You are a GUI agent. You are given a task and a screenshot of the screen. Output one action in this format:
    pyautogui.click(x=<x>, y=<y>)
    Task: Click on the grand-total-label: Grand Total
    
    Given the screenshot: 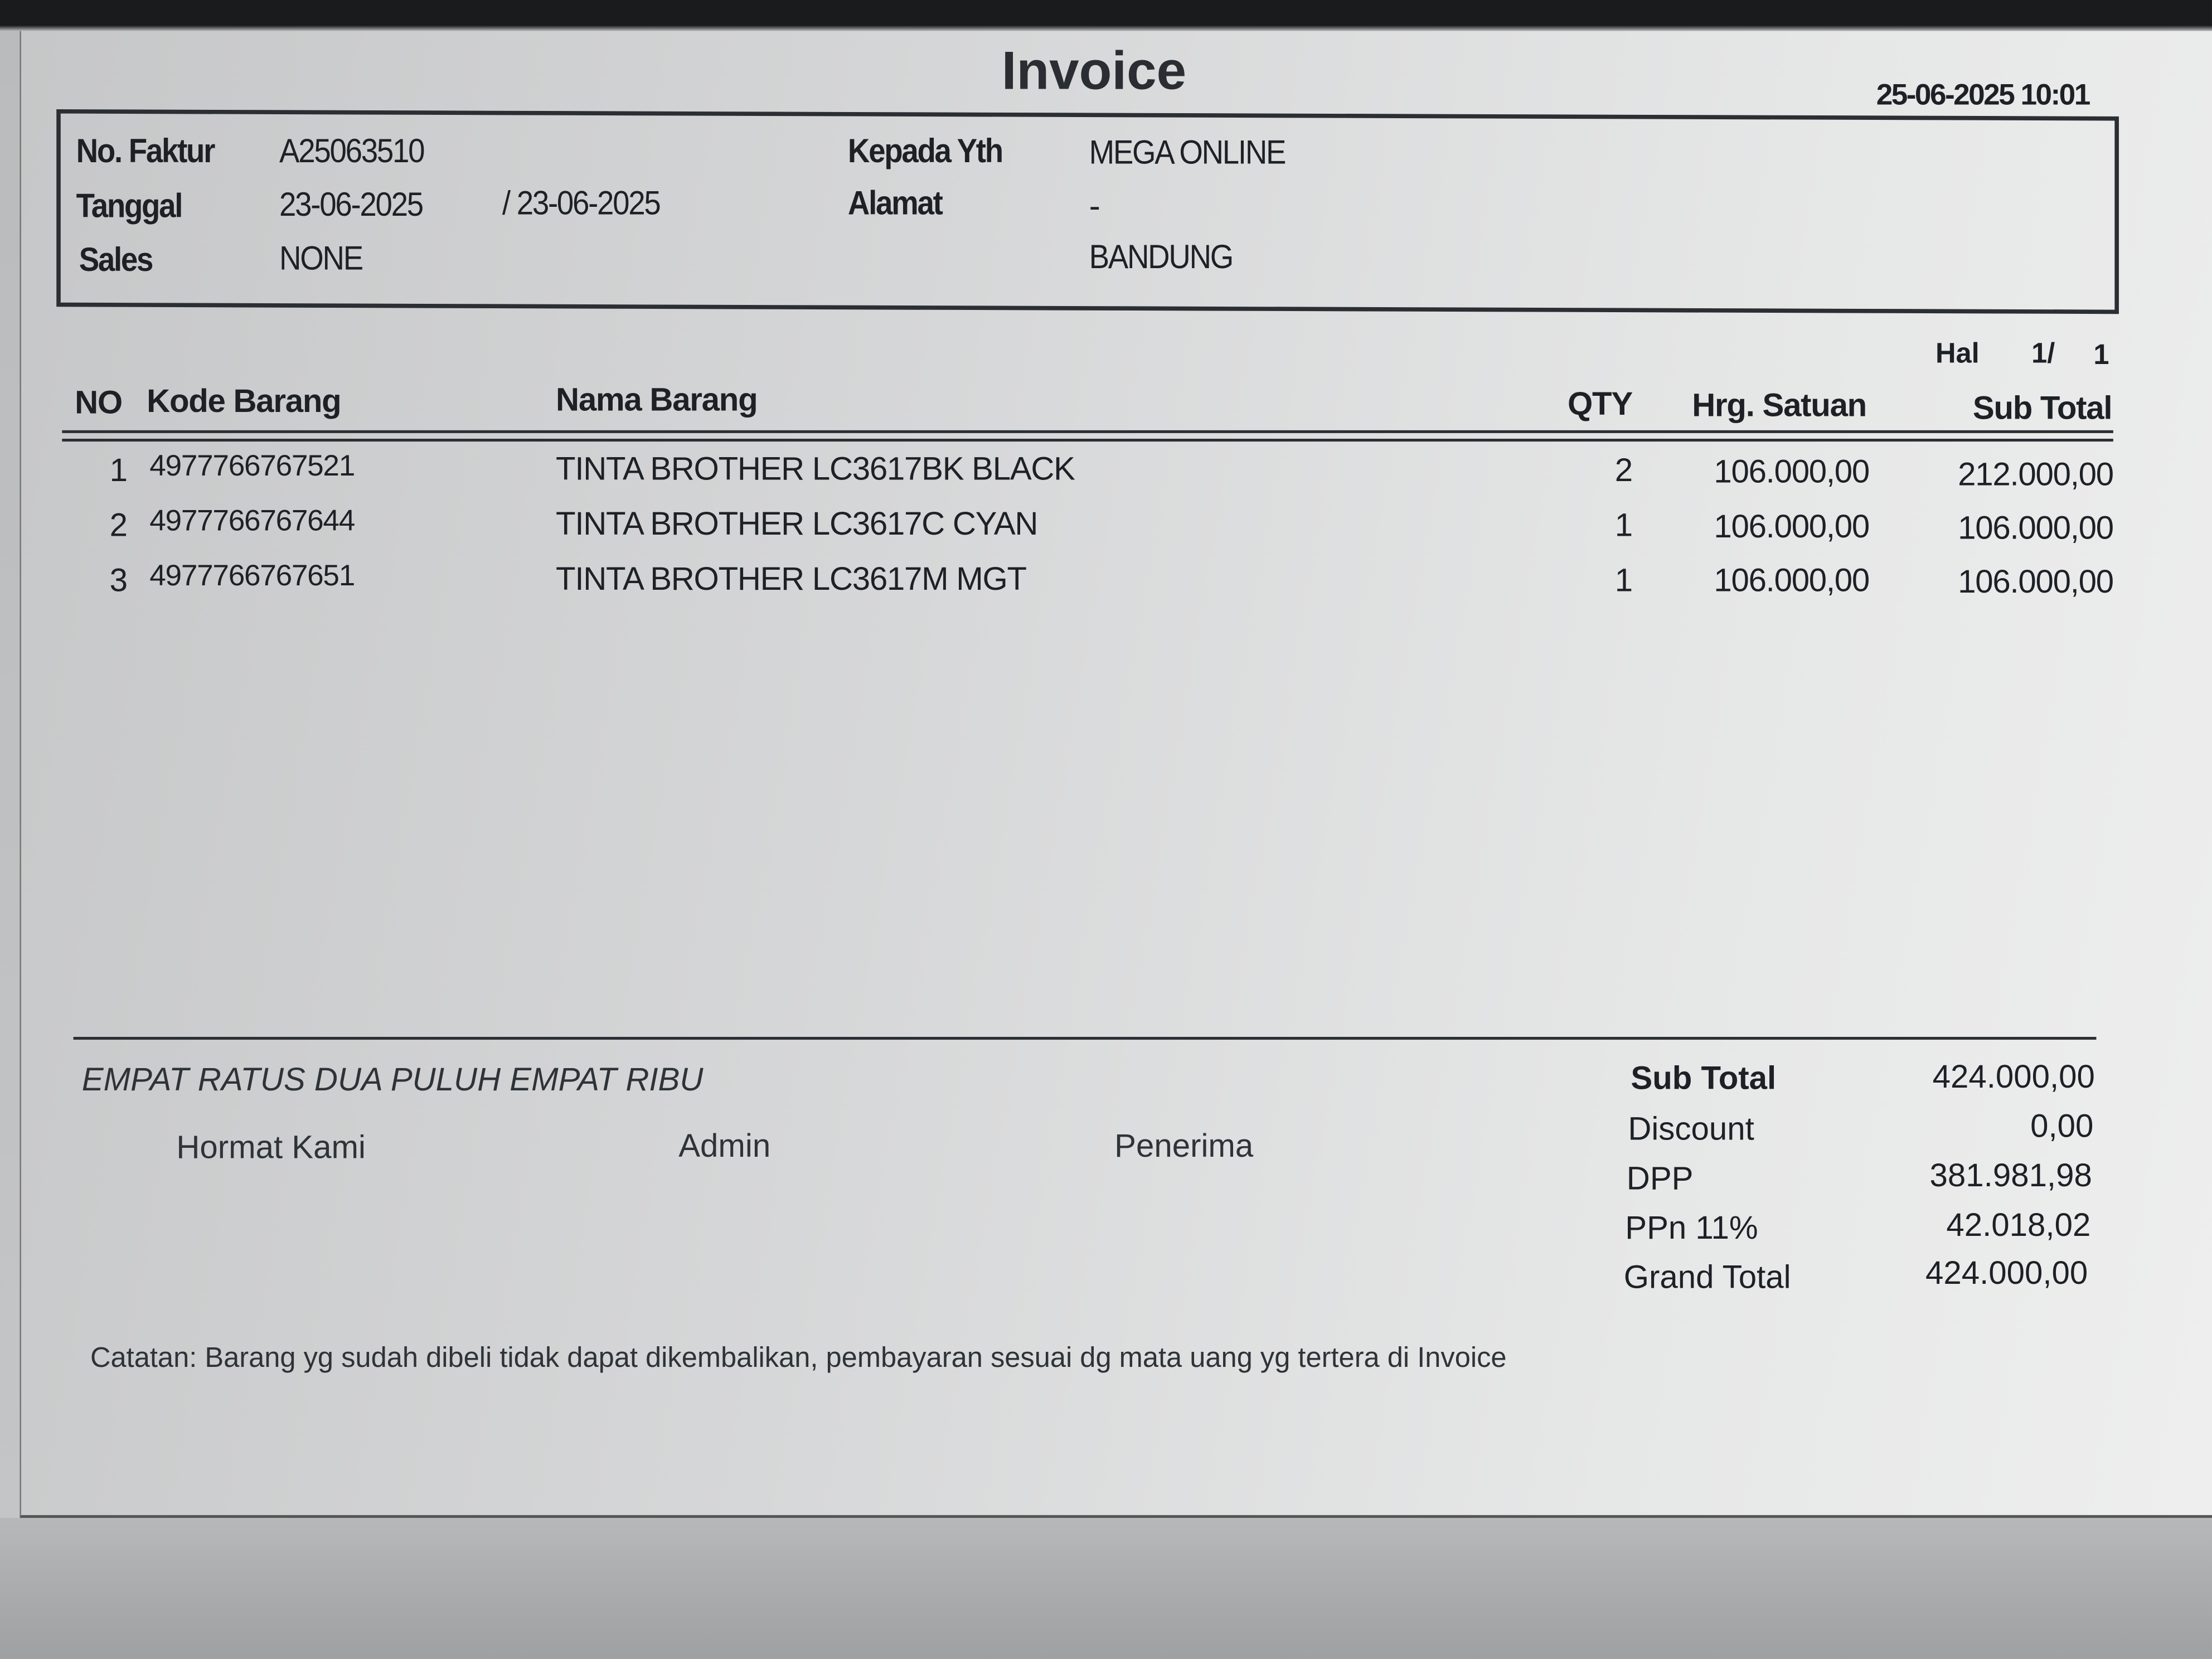 What is the action you would take?
    pyautogui.click(x=1707, y=1277)
    